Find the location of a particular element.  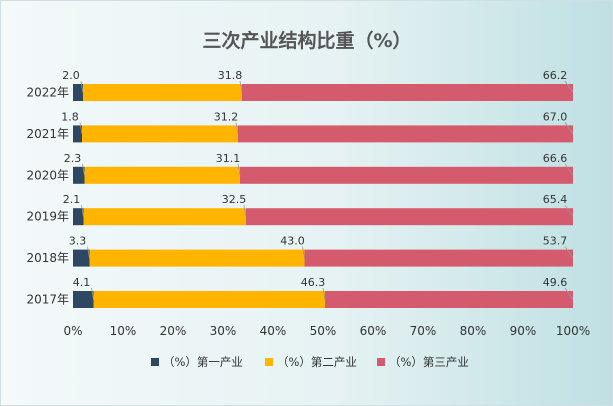

data-label: 3.3 is located at coordinates (78, 241).